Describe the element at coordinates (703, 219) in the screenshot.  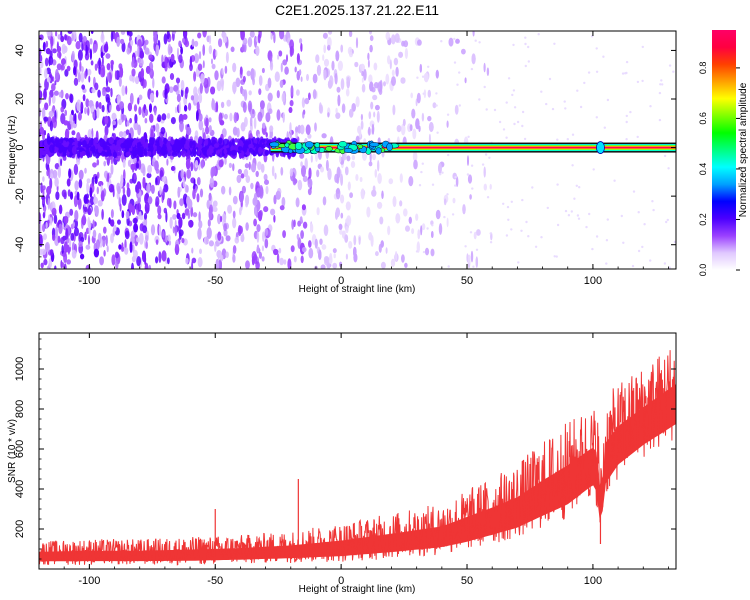
I see `colorbar-tick-label: 0.2` at that location.